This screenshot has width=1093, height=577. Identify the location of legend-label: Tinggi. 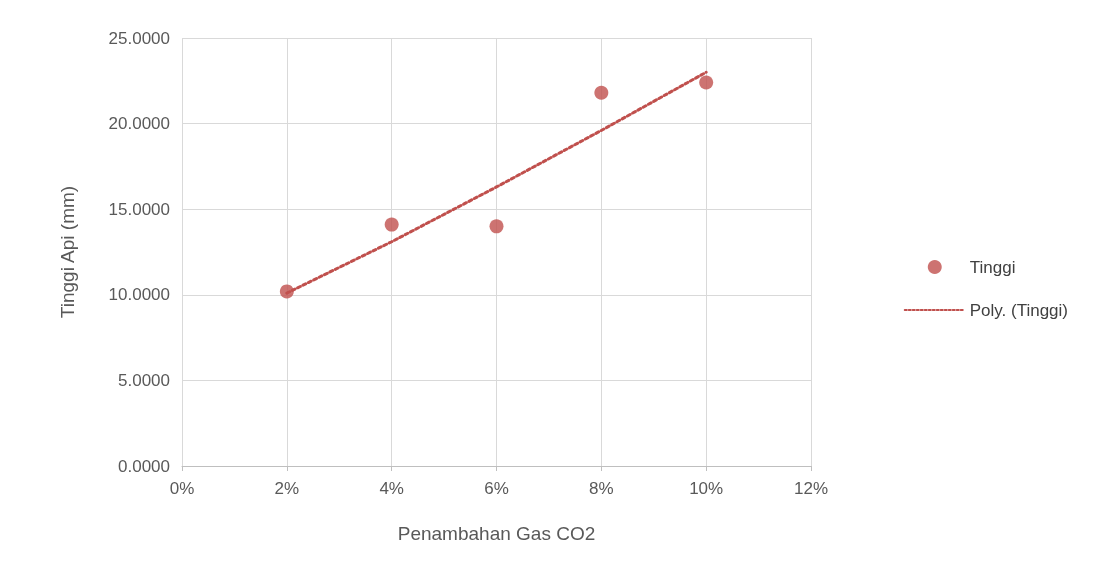
(992, 267).